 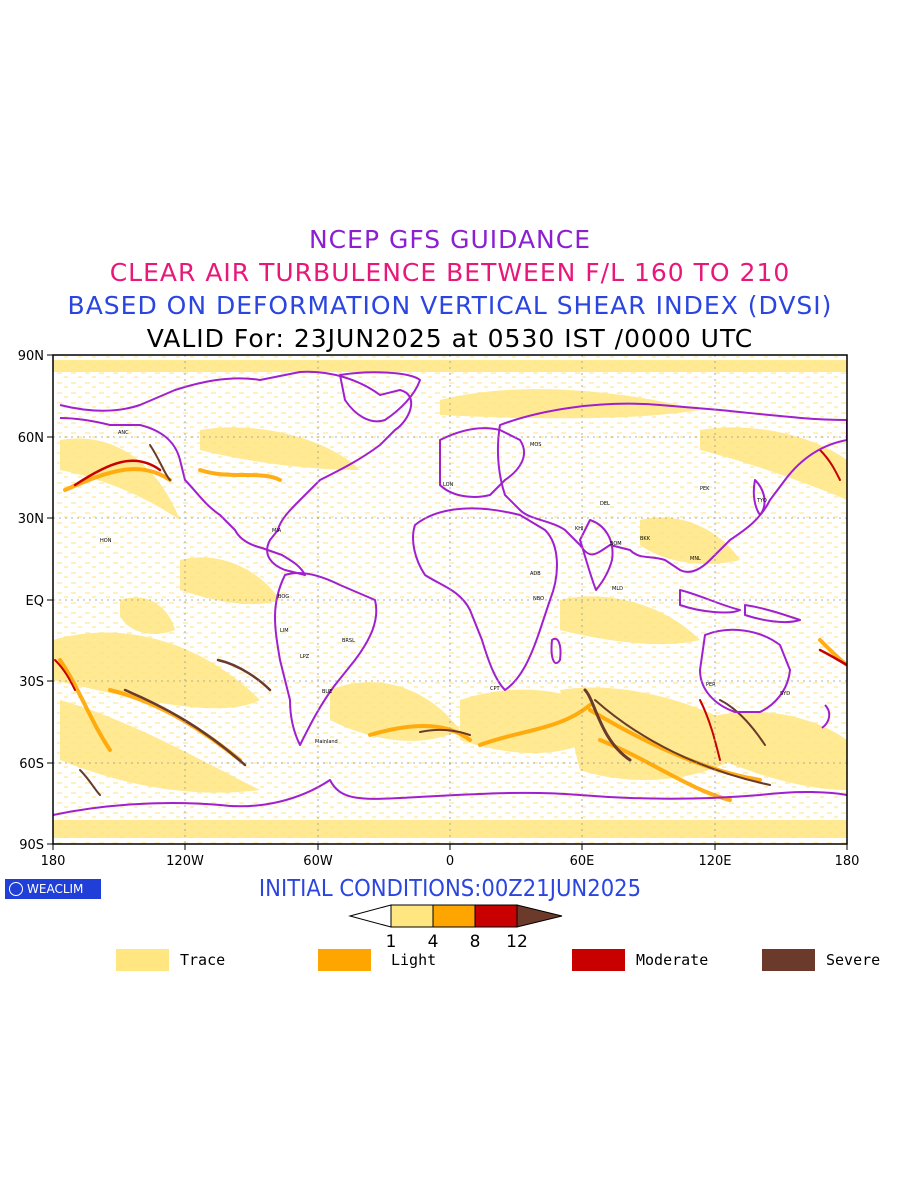 I want to click on lat-label: EQ, so click(x=35, y=601).